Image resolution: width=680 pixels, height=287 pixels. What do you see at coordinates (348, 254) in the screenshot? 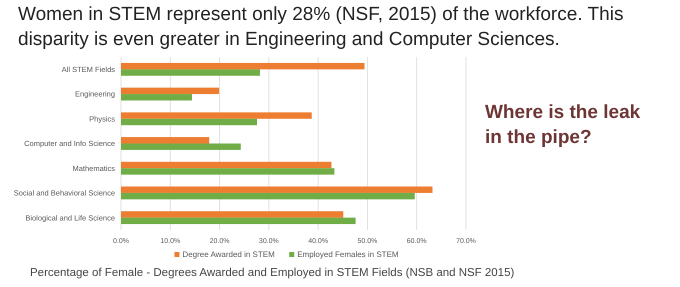
I see `legend-label: Employed Females in STEM` at bounding box center [348, 254].